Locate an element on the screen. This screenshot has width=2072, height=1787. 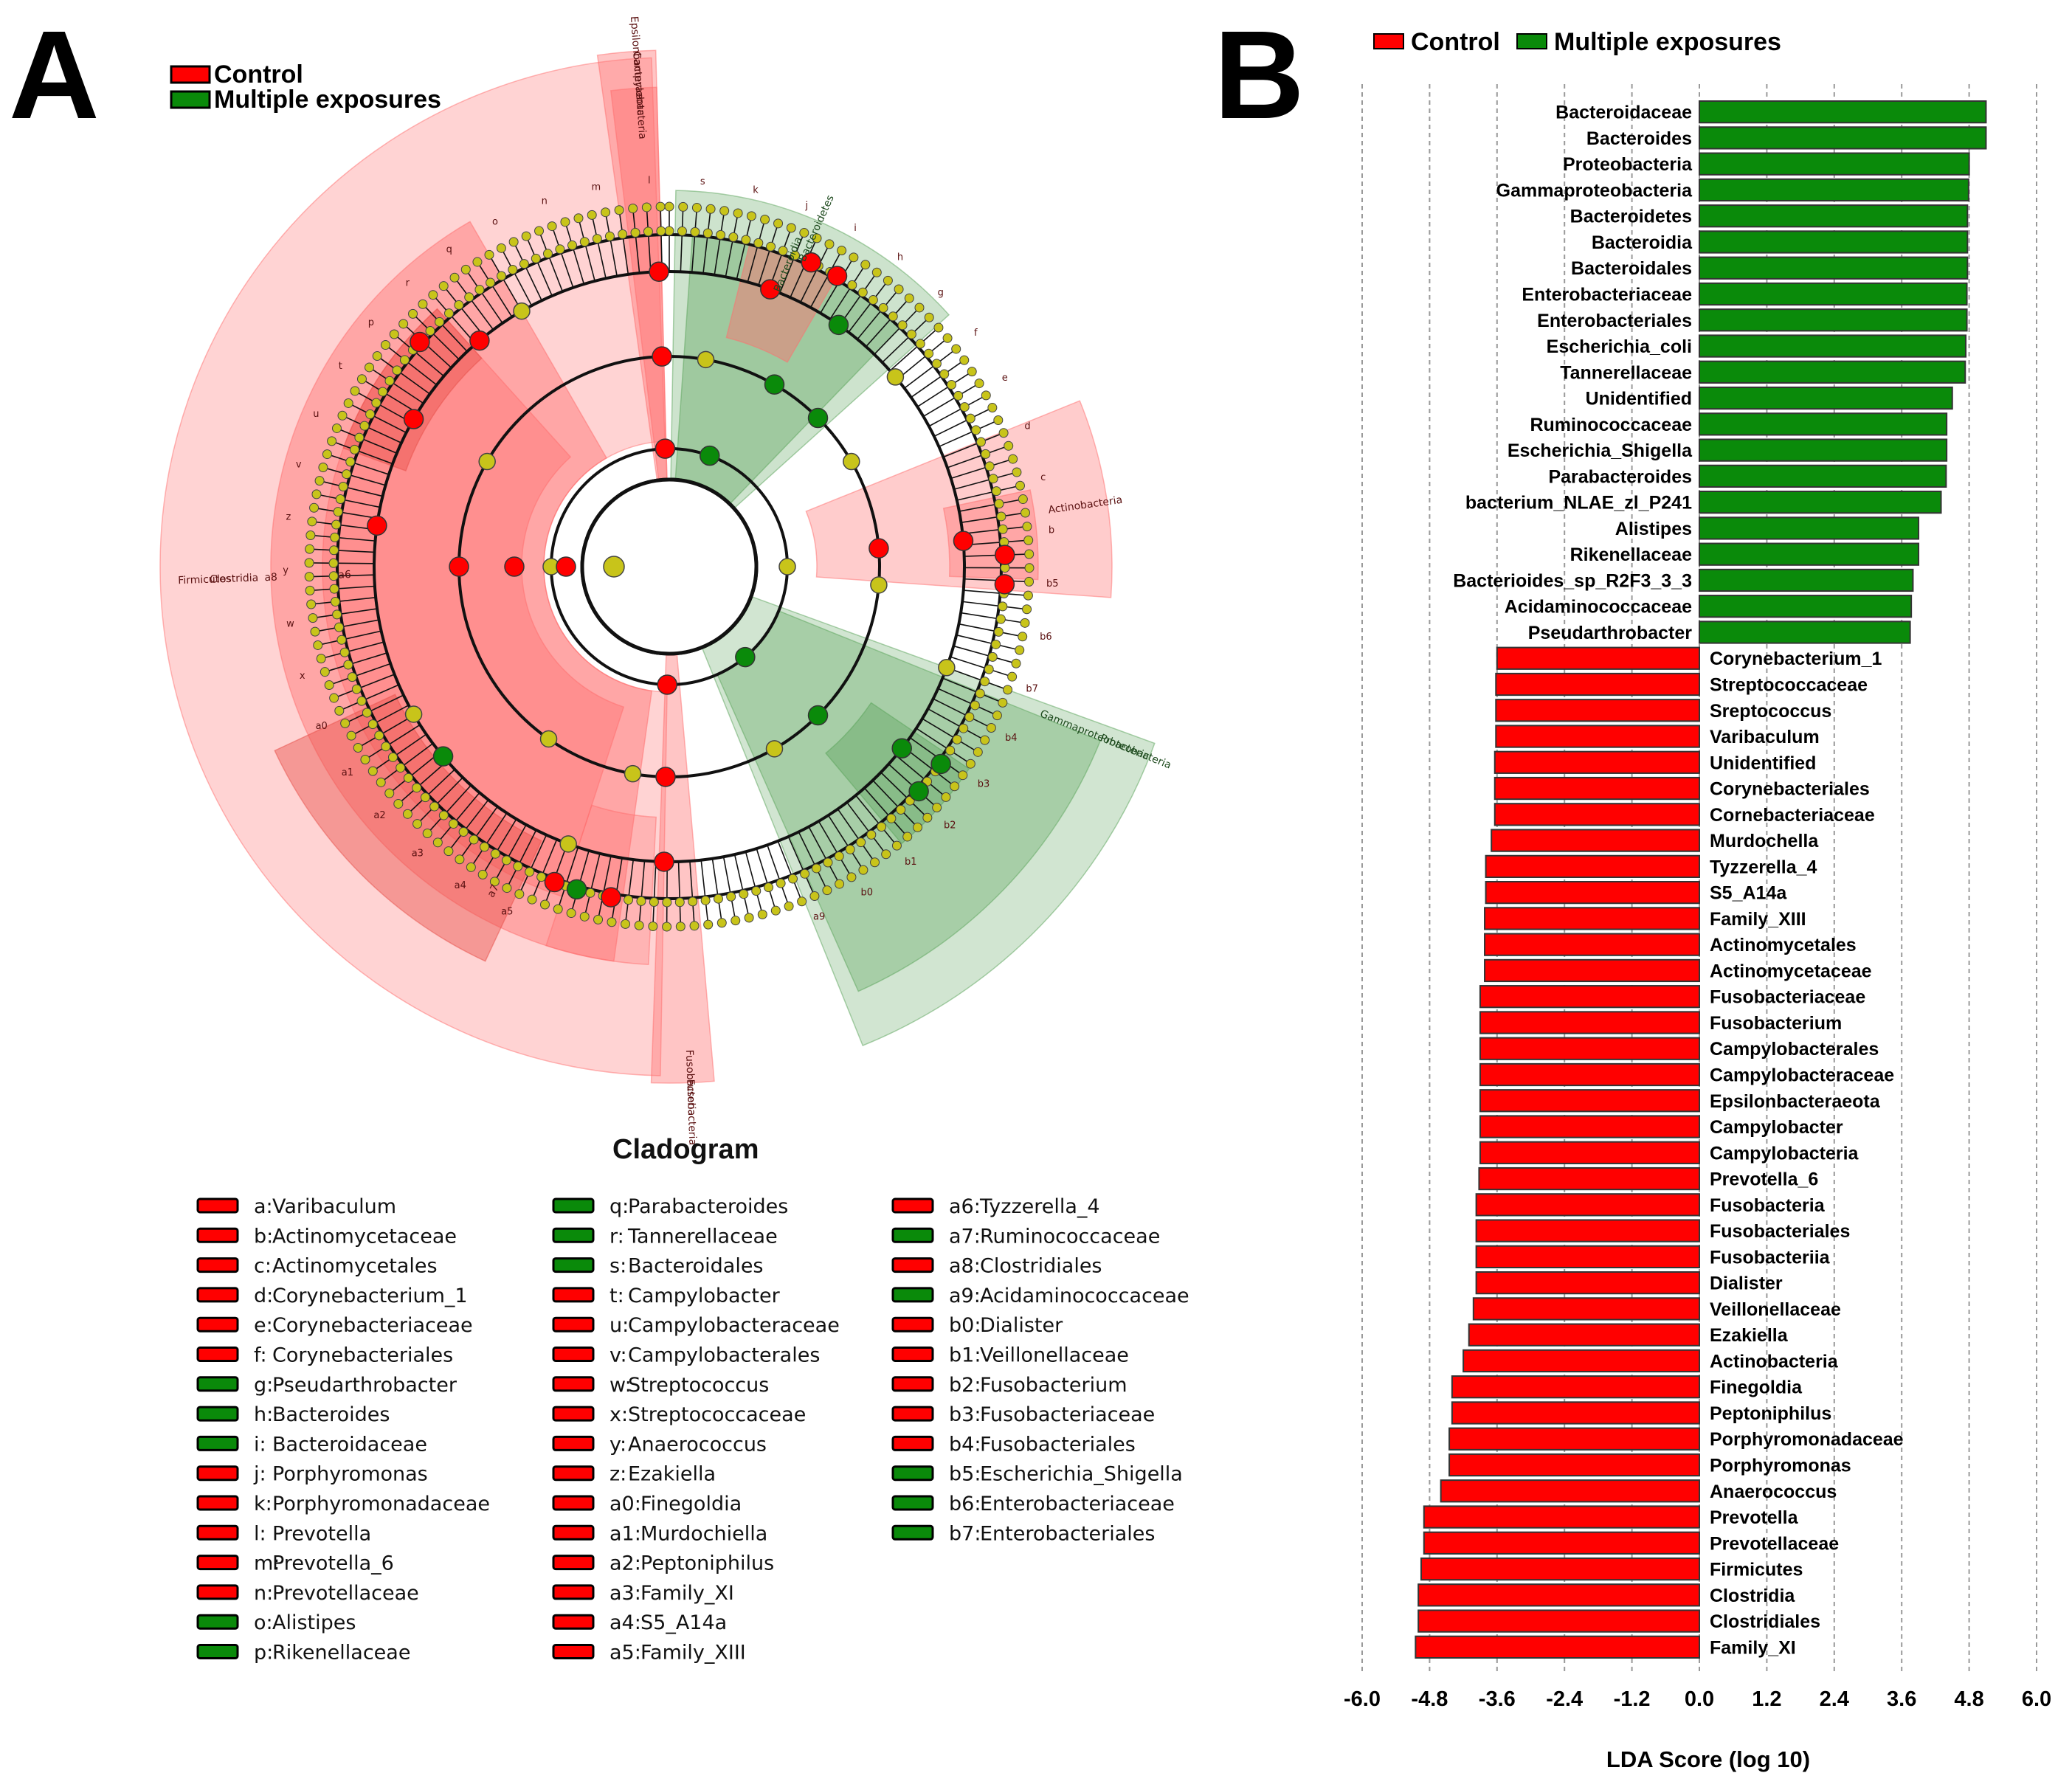
lda-bar-label: Porphyromonadaceae is located at coordinates (1807, 1439).